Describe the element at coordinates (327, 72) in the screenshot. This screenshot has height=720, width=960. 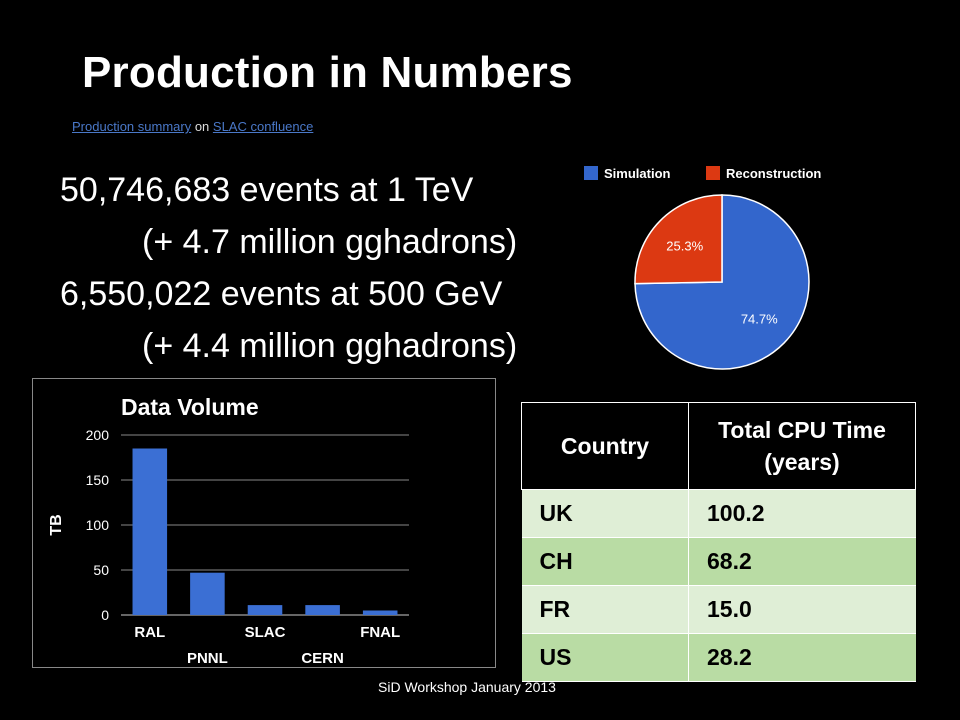
I see `slide-title: Production in Numbers` at that location.